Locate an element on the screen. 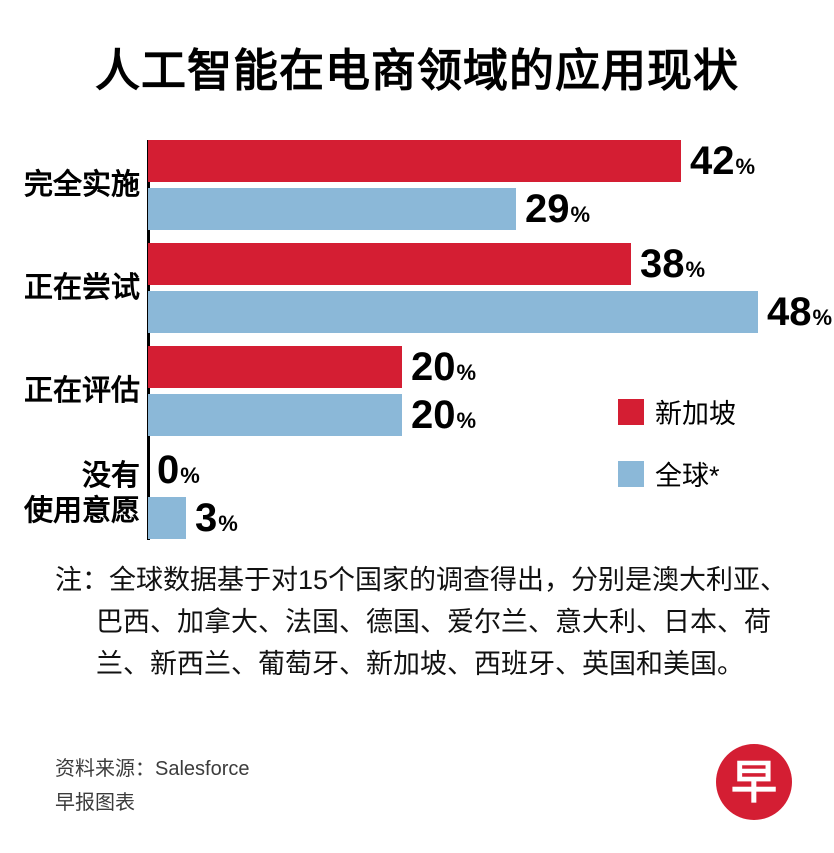 This screenshot has width=834, height=853. bar-group: 完全实施 42% 29% is located at coordinates (417, 185).